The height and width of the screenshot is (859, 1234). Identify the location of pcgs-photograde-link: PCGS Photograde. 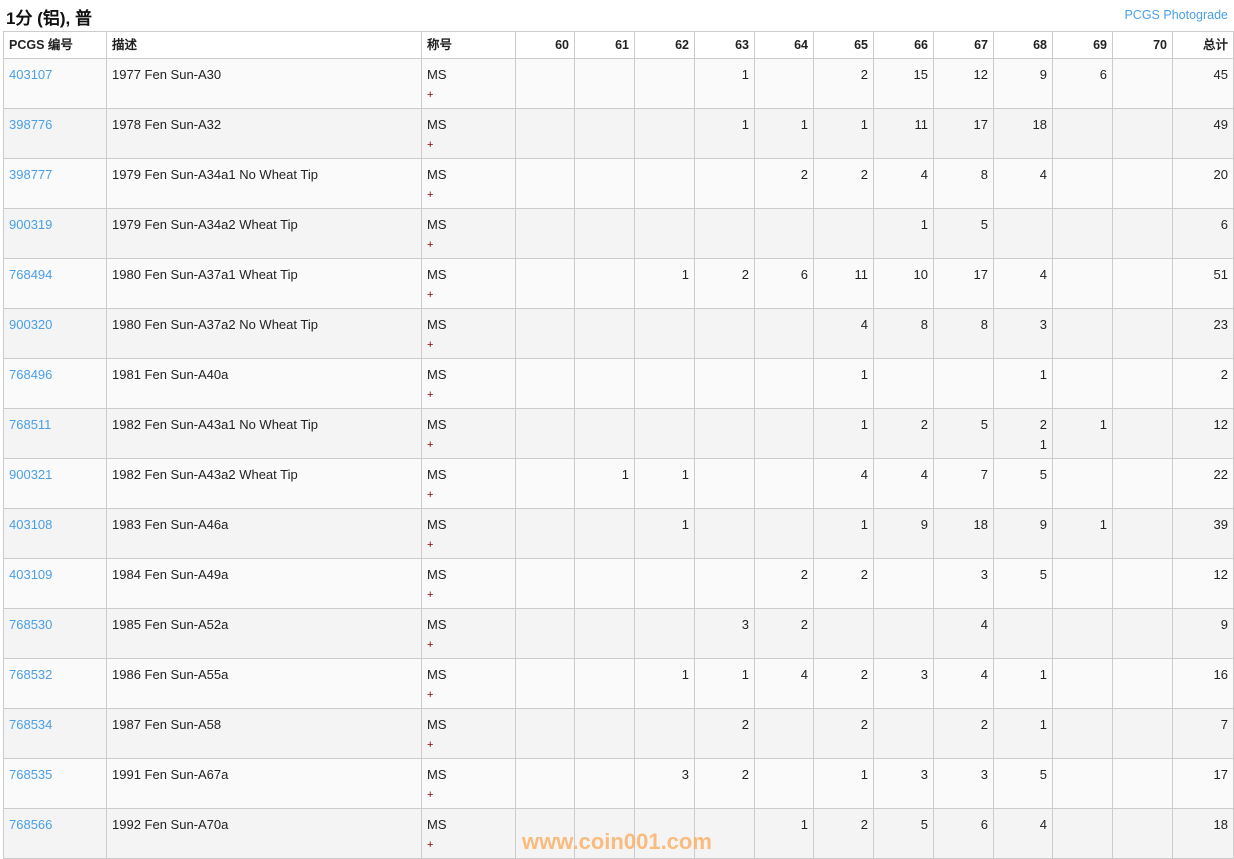
(1176, 15).